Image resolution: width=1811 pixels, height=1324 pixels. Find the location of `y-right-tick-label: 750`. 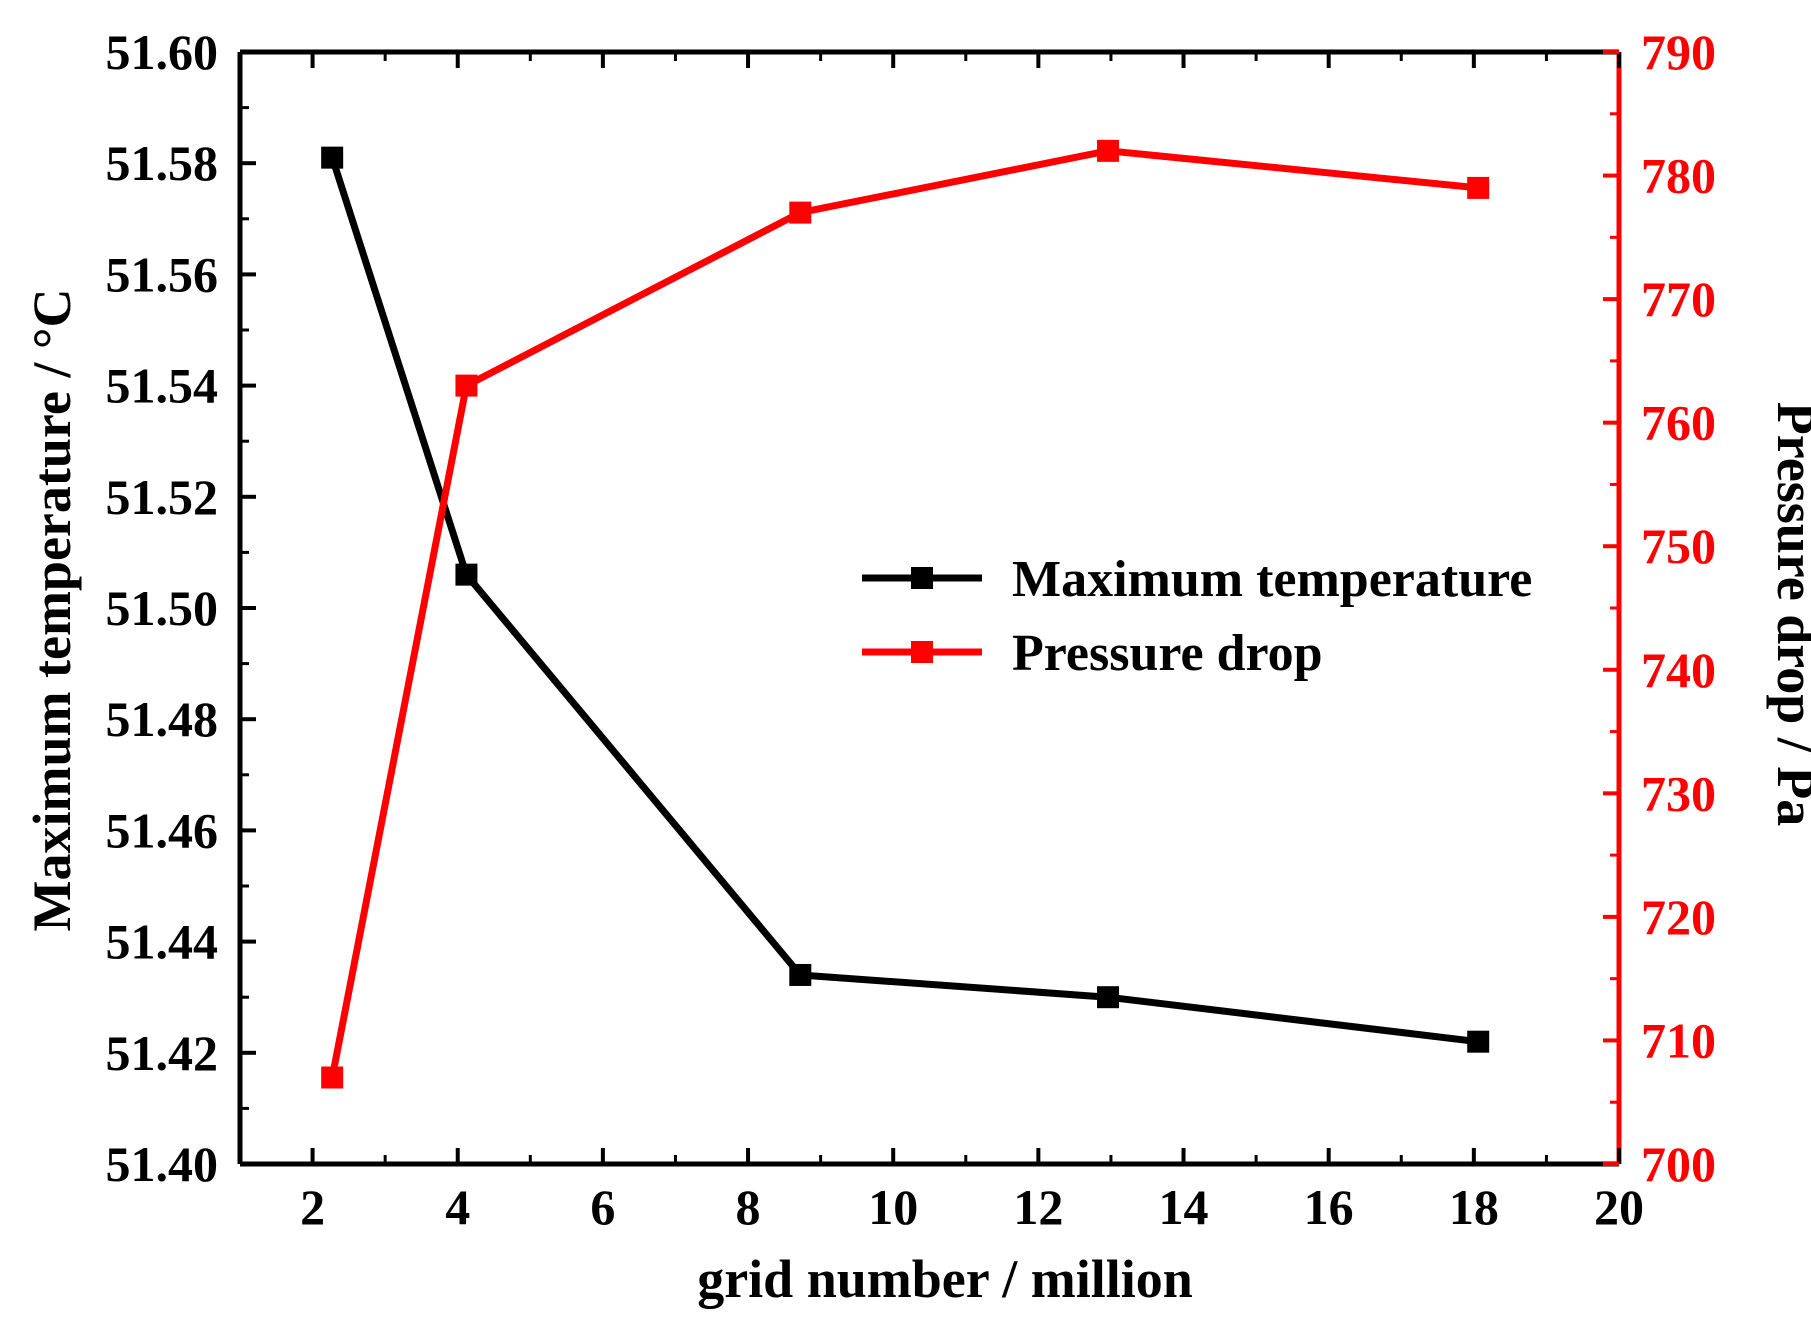

y-right-tick-label: 750 is located at coordinates (1678, 546).